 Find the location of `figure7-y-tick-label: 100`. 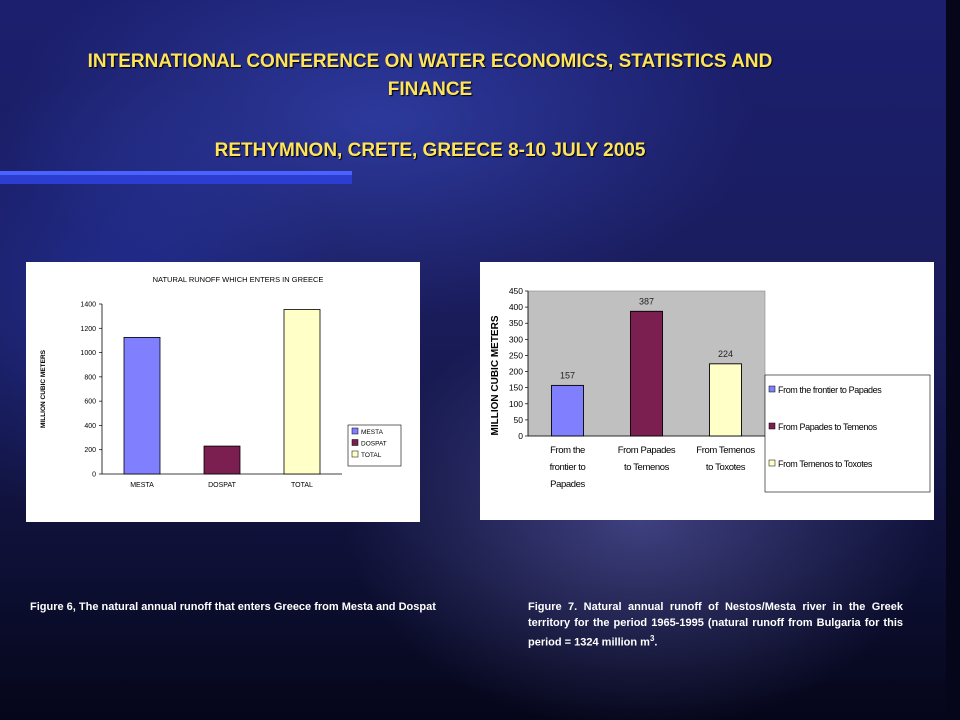

figure7-y-tick-label: 100 is located at coordinates (516, 404).